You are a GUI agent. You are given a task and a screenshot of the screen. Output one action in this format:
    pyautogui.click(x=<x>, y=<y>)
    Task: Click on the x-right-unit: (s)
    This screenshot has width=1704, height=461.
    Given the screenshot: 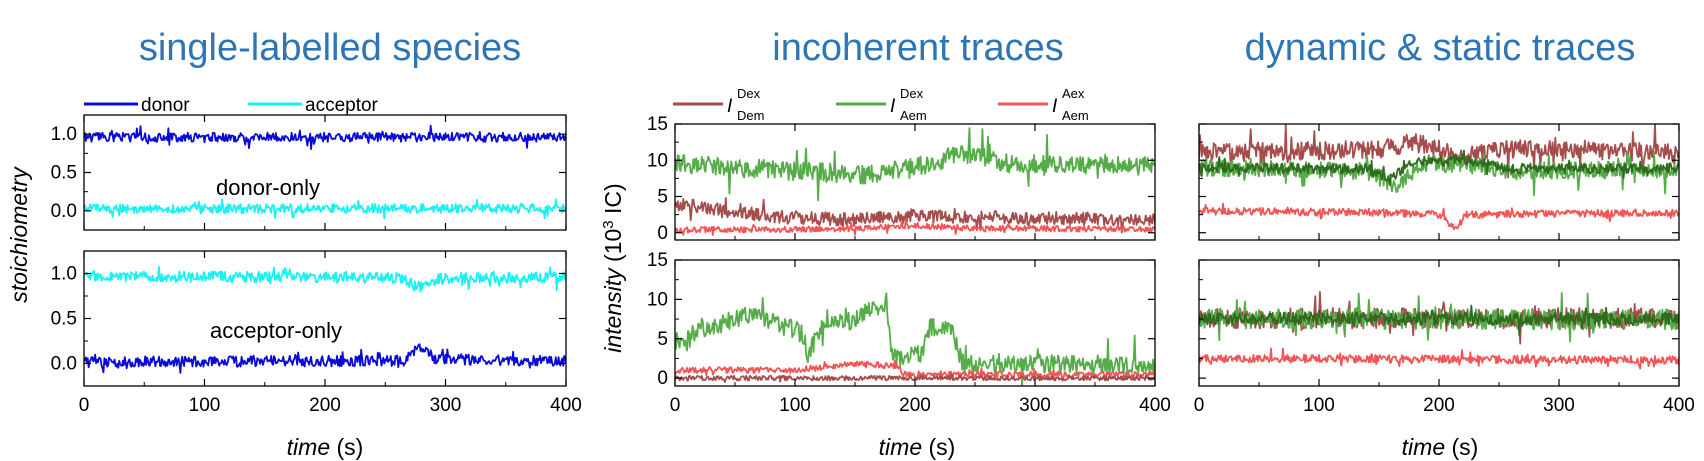 What is the action you would take?
    pyautogui.click(x=1461, y=447)
    